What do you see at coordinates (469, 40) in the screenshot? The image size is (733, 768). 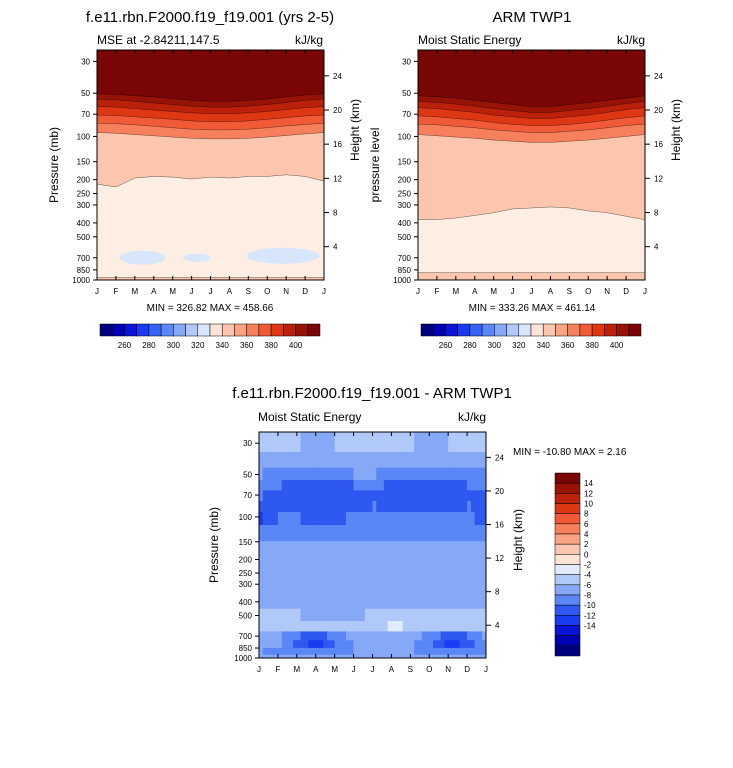 I see `left-subtitle: Moist Static Energy` at bounding box center [469, 40].